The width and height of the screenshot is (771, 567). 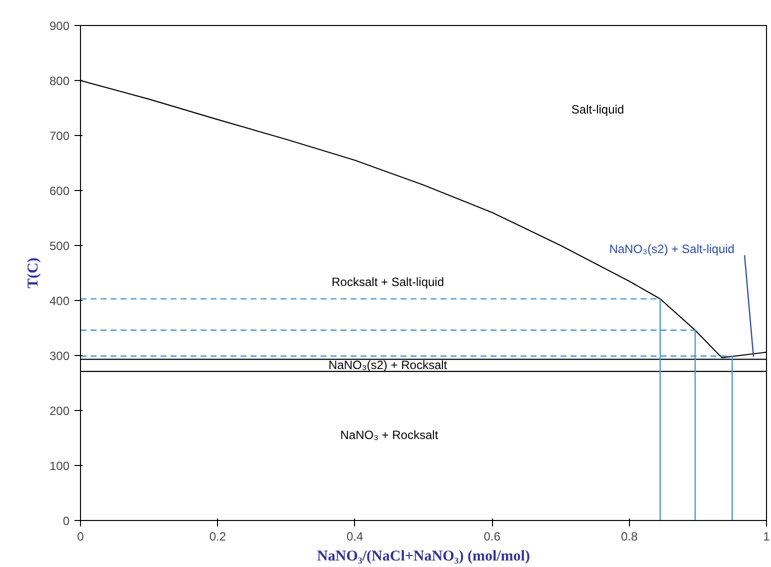 I want to click on x-tick-label: 1, so click(x=766, y=537).